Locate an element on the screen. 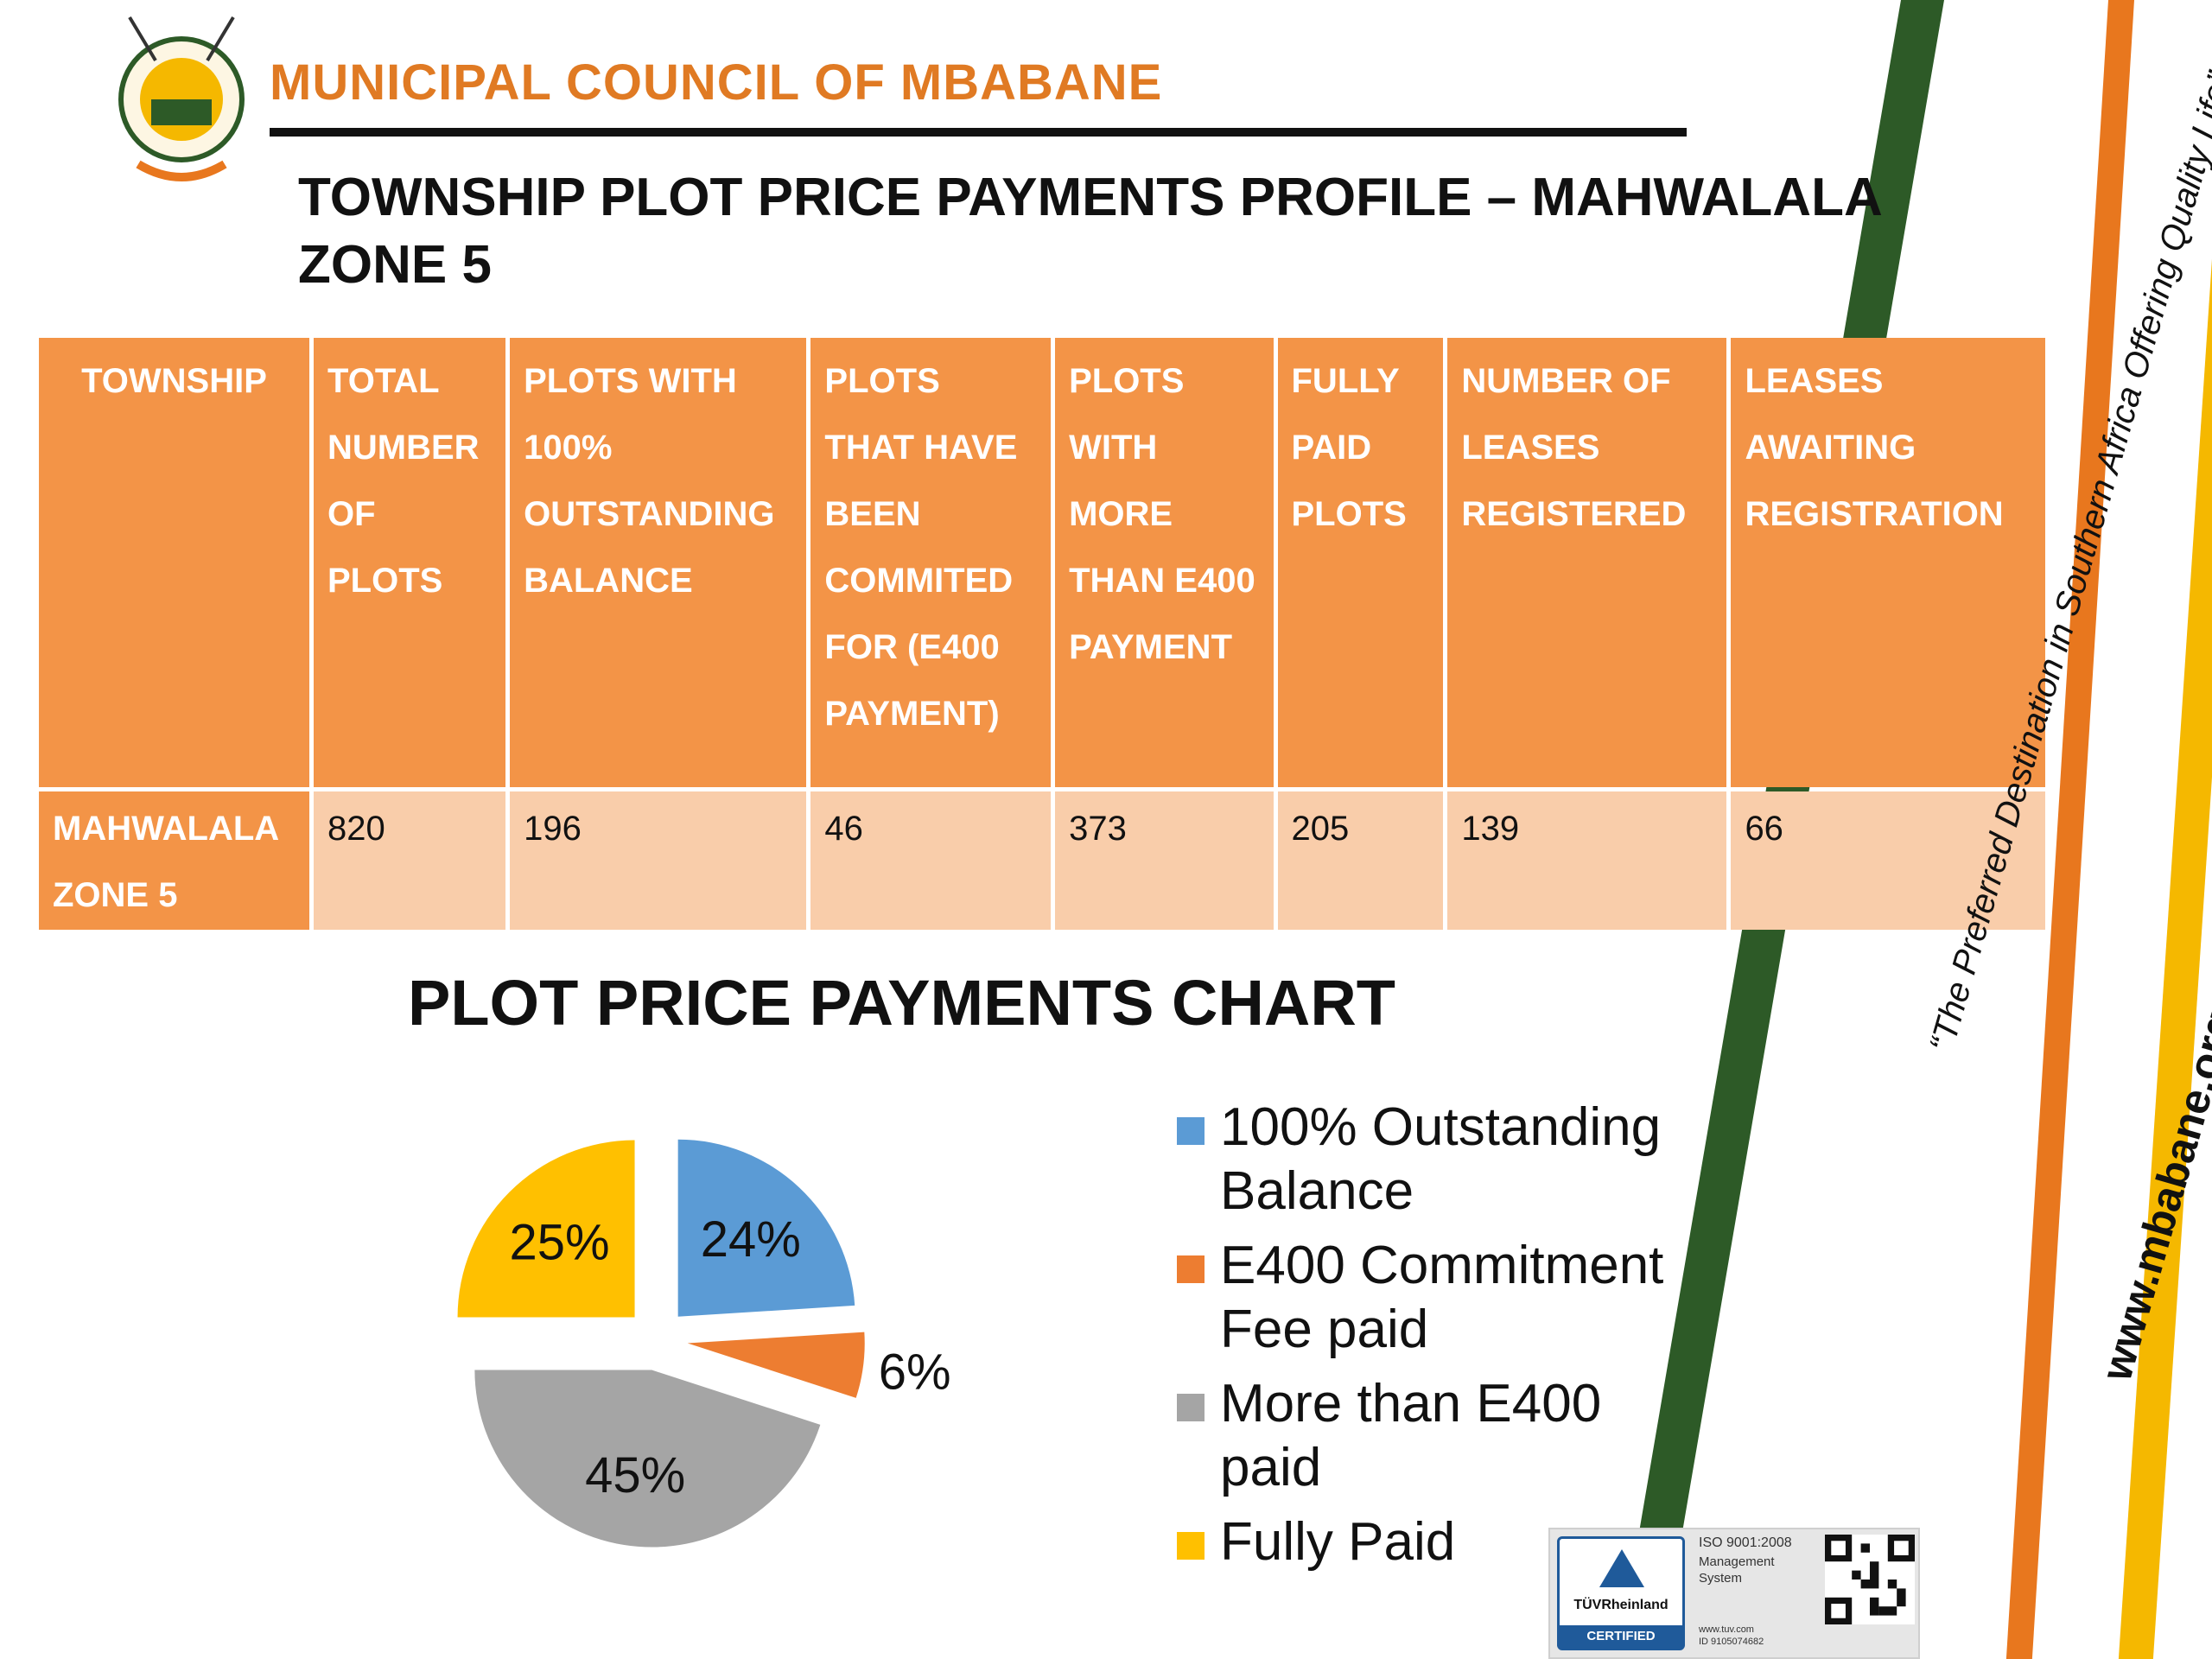 This screenshot has width=2212, height=1659. iso-standard: ISO 9001:2008 is located at coordinates (1745, 1542).